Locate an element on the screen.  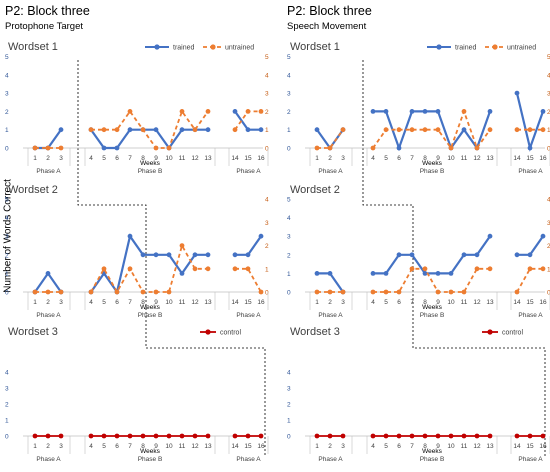
x-tick-label: 12 is located at coordinates (477, 158).